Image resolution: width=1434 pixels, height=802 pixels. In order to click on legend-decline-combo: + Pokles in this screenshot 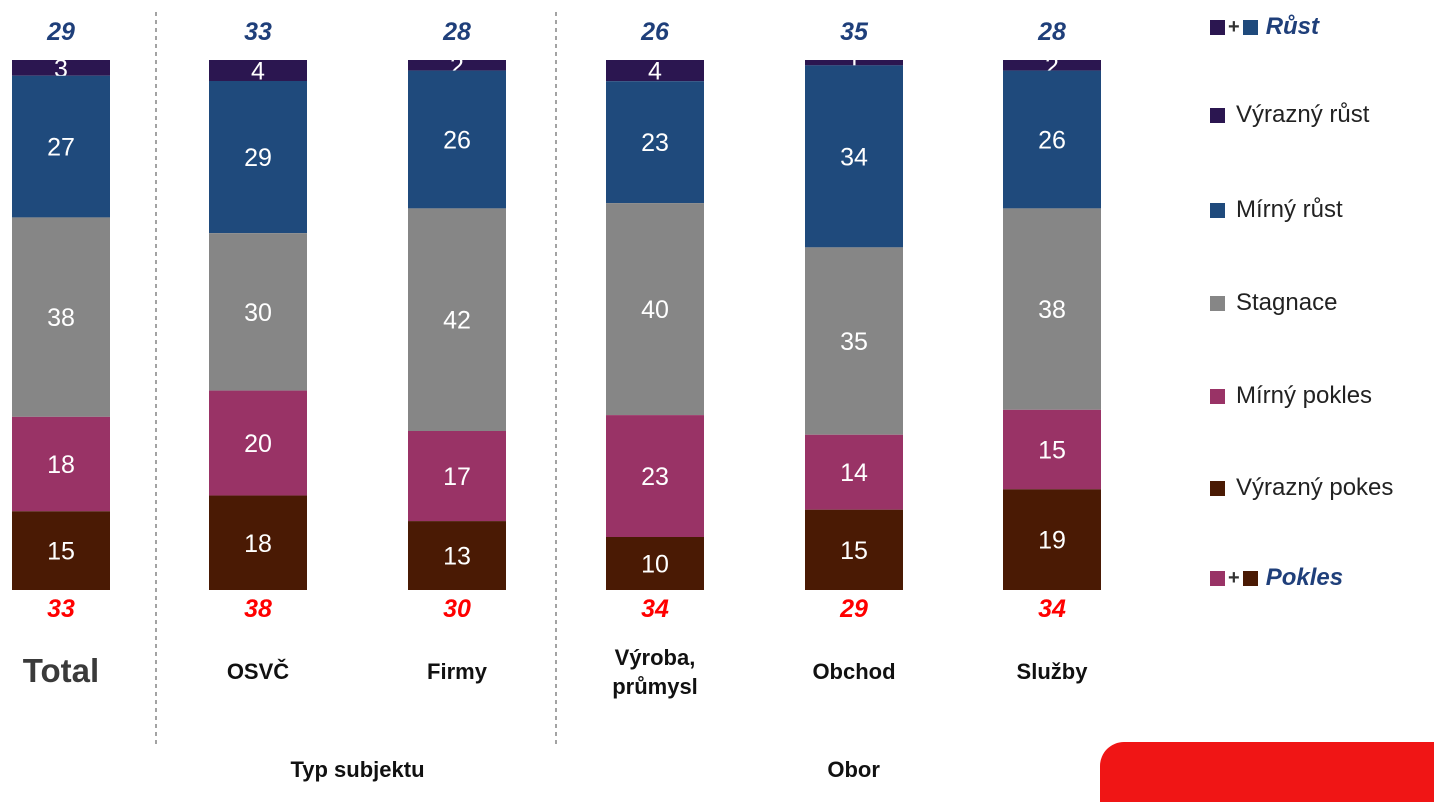, I will do `click(1276, 578)`.